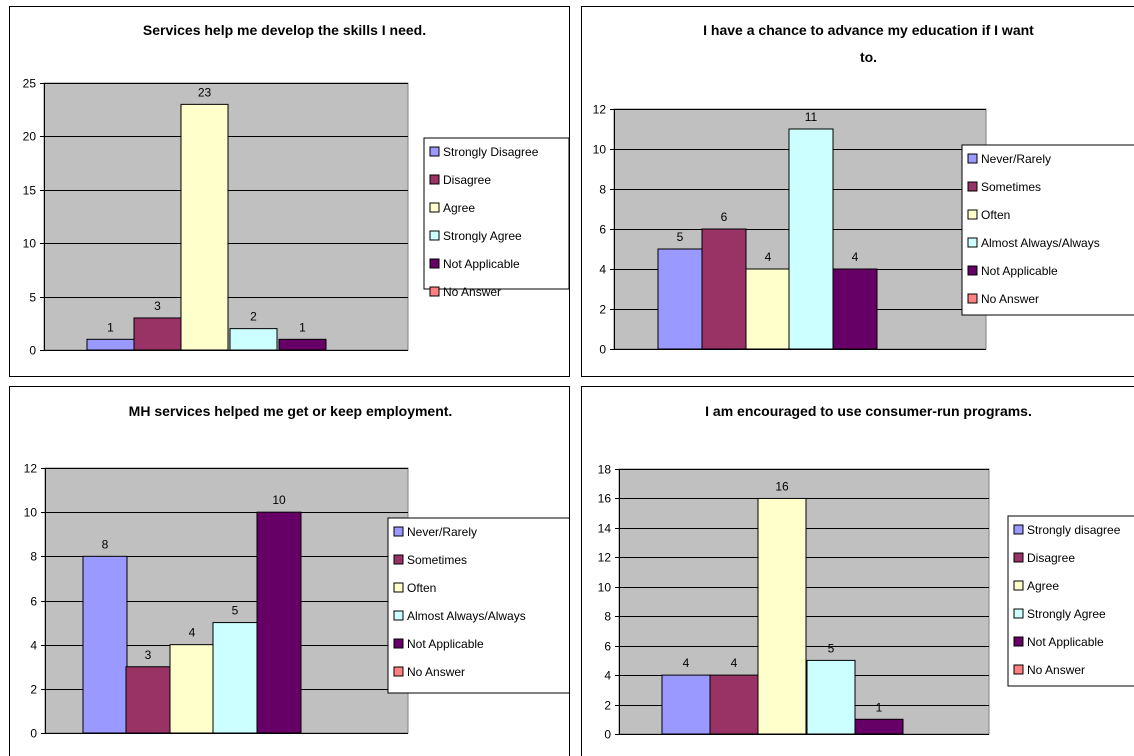 Image resolution: width=1134 pixels, height=756 pixels. What do you see at coordinates (32, 298) in the screenshot?
I see `y-tick-label: 5` at bounding box center [32, 298].